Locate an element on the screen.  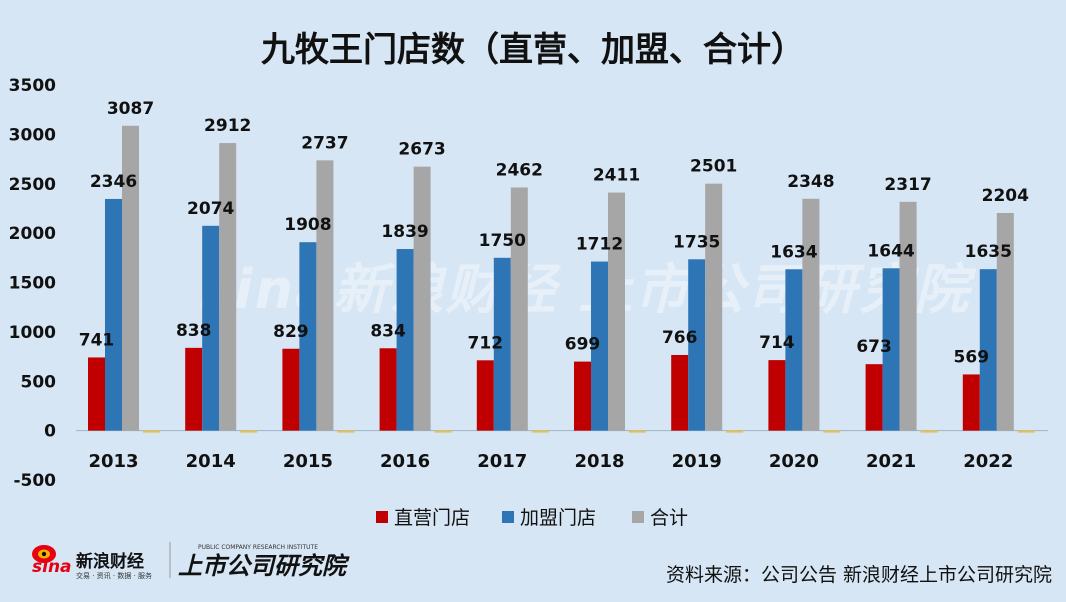
legend-label-s0: 直营门店 is located at coordinates (432, 518).